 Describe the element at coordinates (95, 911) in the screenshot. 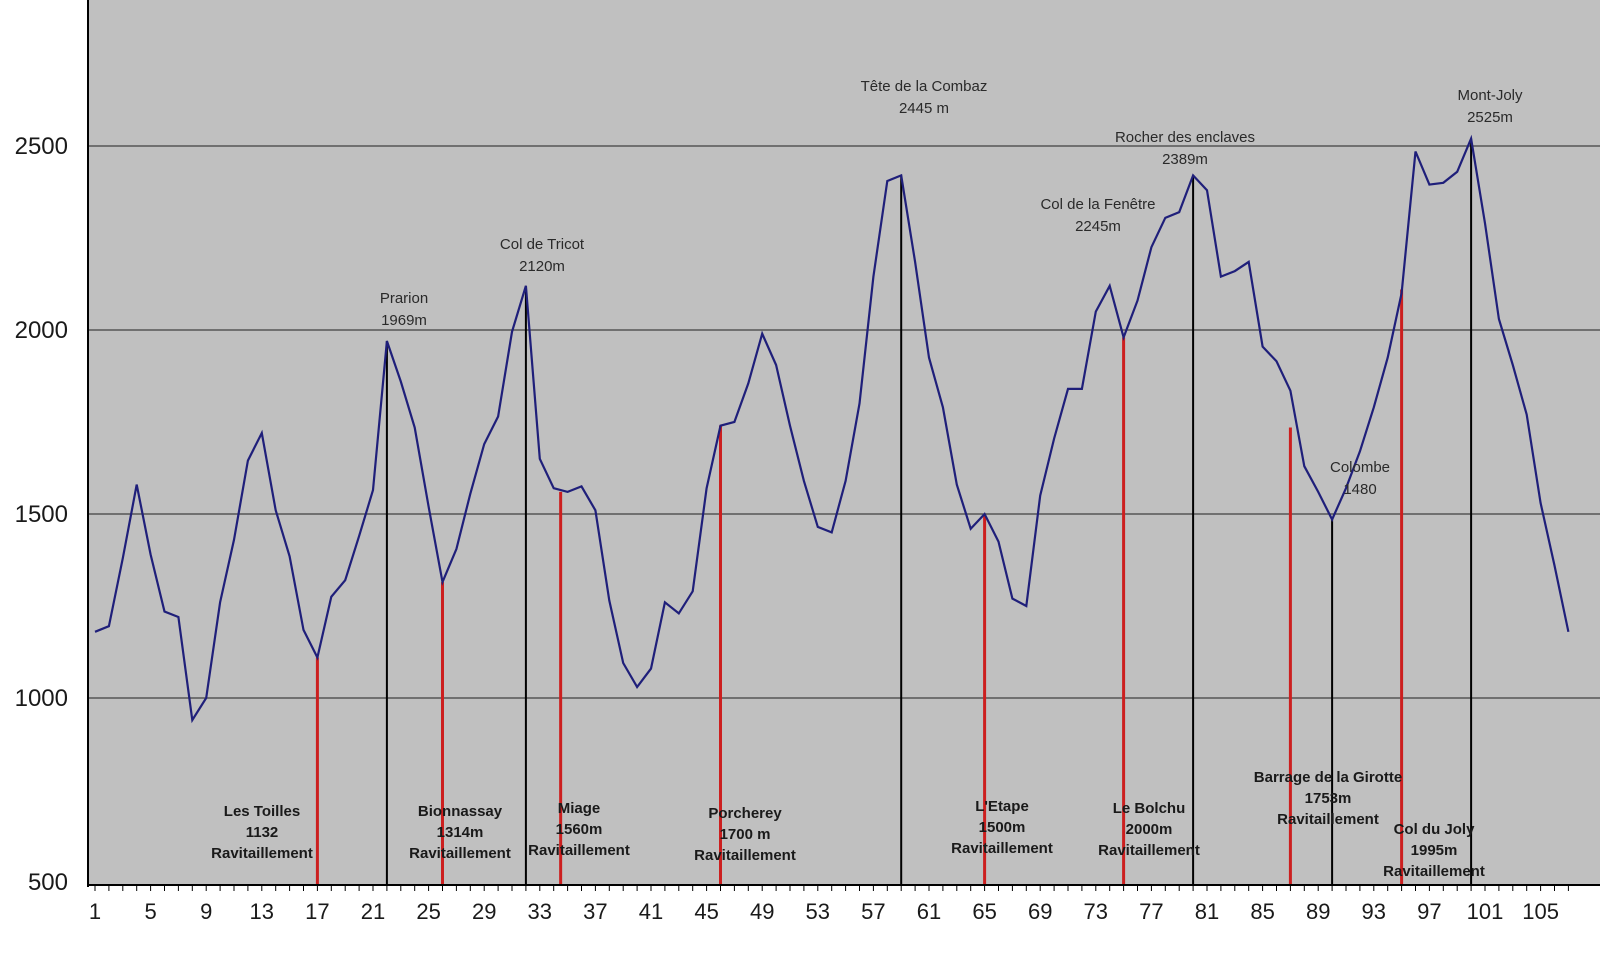

I see `x-tick-label: 1` at that location.